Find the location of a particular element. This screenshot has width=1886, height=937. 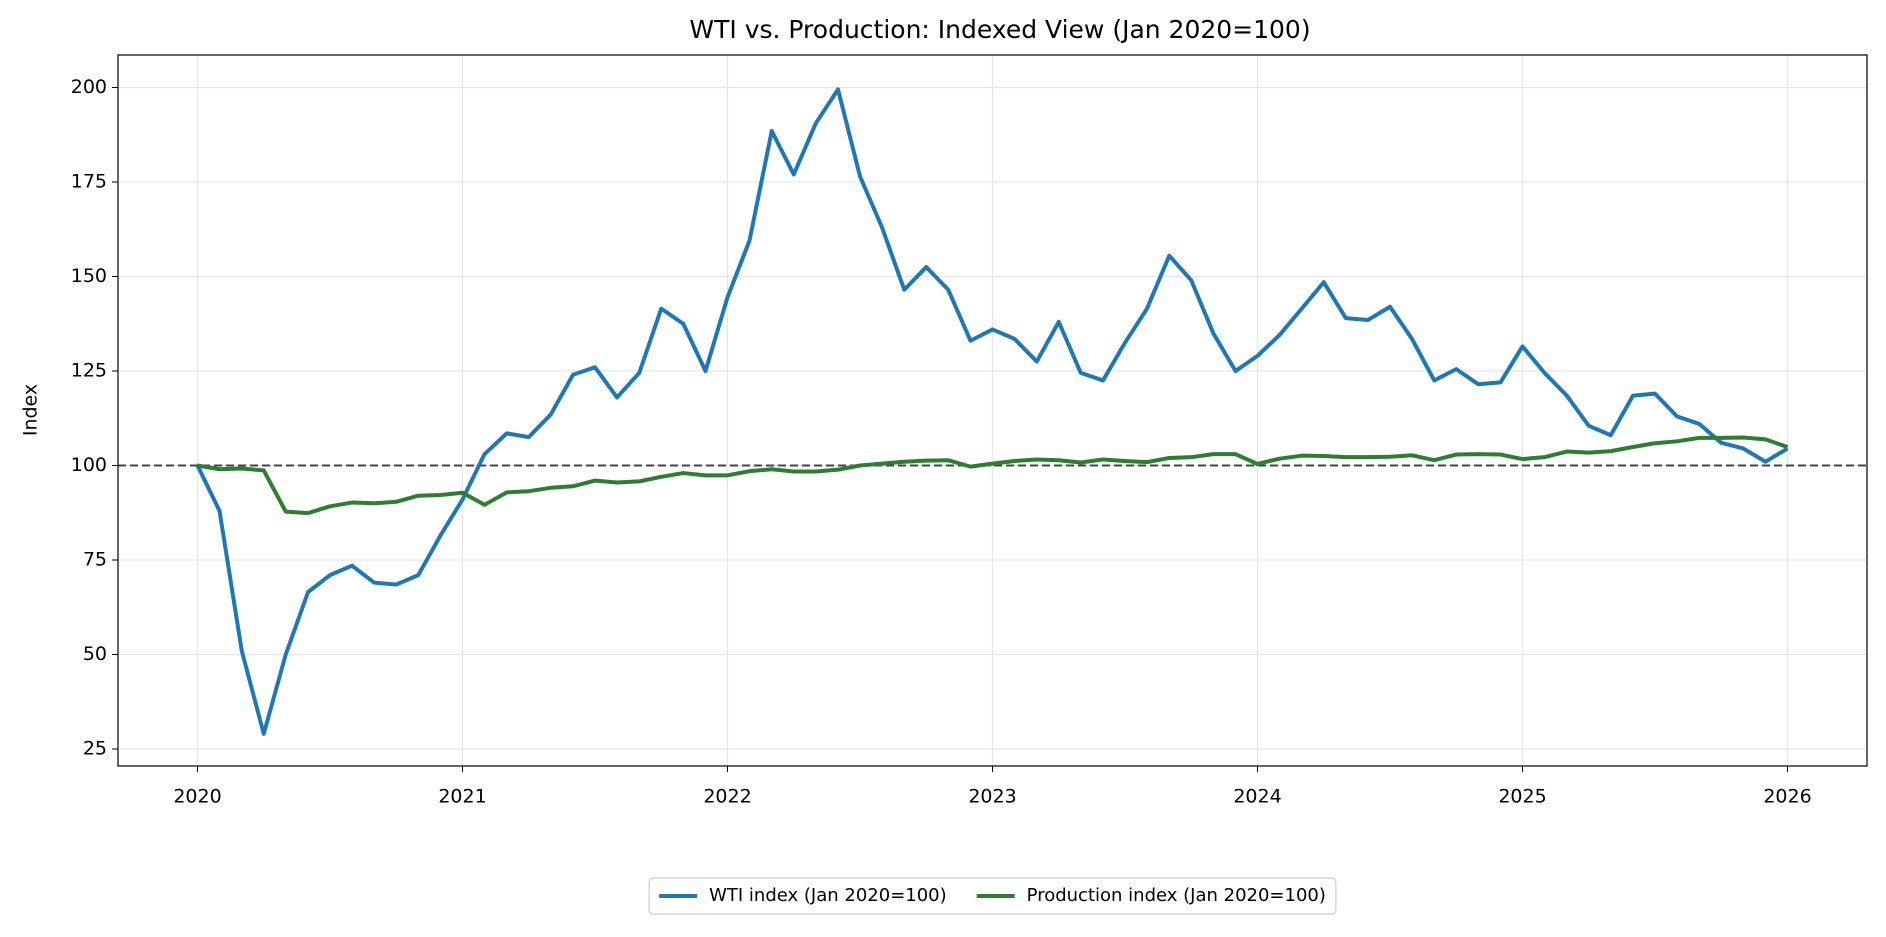

data-line is located at coordinates (993, 475).